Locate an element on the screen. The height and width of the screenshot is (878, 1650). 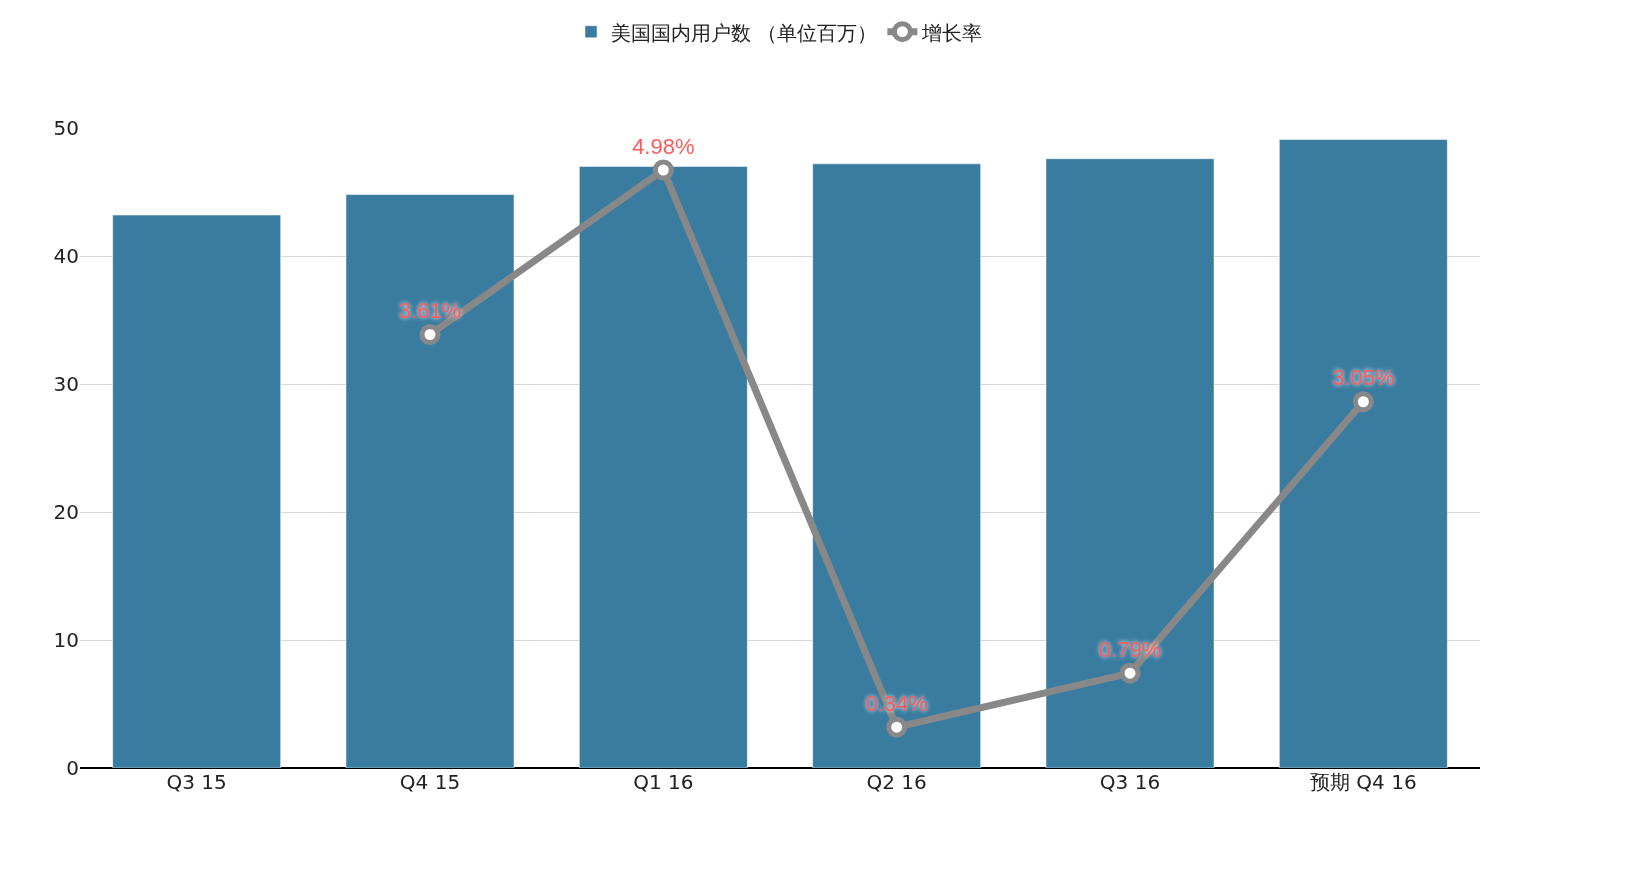
y-tick-label: 0 is located at coordinates (72, 768).